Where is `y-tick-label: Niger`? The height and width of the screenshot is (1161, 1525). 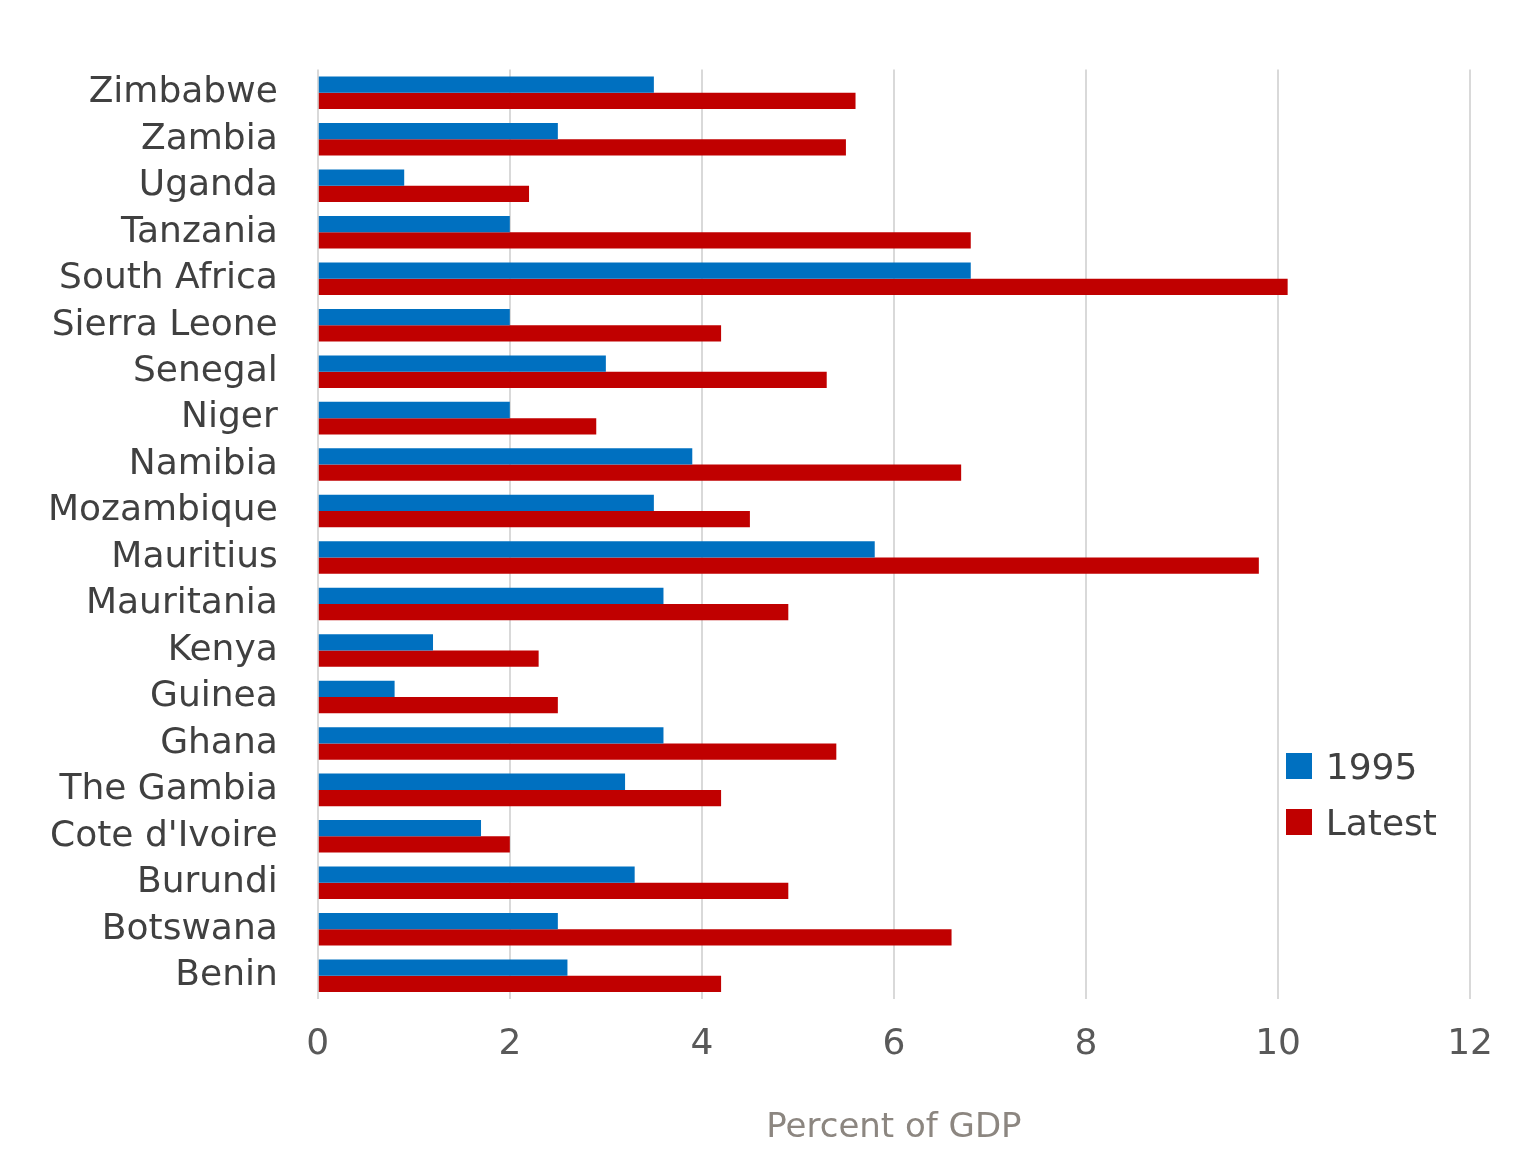 y-tick-label: Niger is located at coordinates (229, 415).